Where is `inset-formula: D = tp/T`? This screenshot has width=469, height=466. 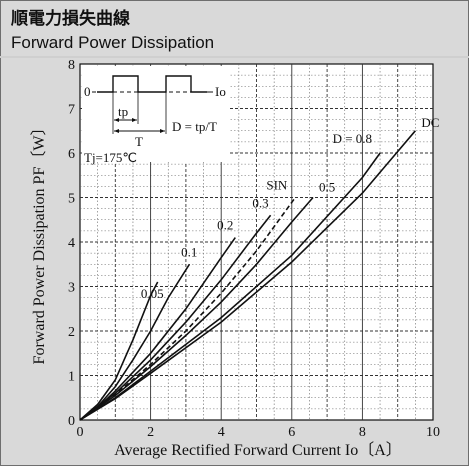 inset-formula: D = tp/T is located at coordinates (194, 126).